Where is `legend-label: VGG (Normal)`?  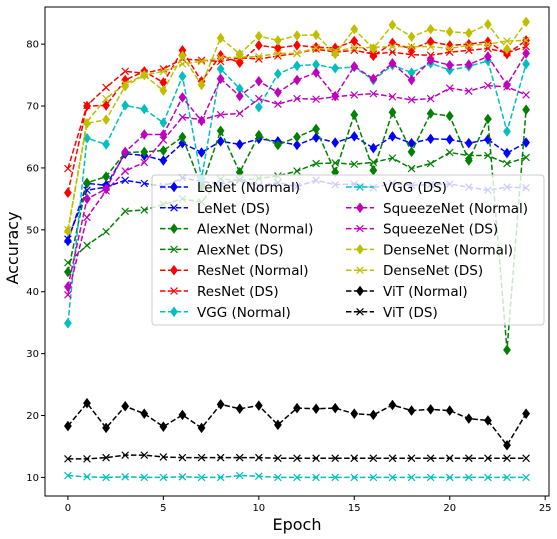
legend-label: VGG (Normal) is located at coordinates (244, 313).